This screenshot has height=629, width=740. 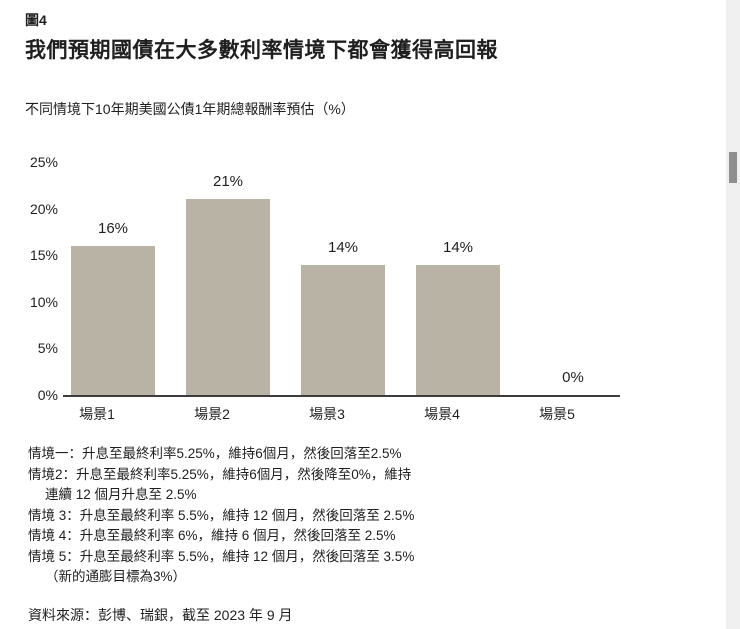 What do you see at coordinates (43, 301) in the screenshot?
I see `y-axis-tick-label: 10%` at bounding box center [43, 301].